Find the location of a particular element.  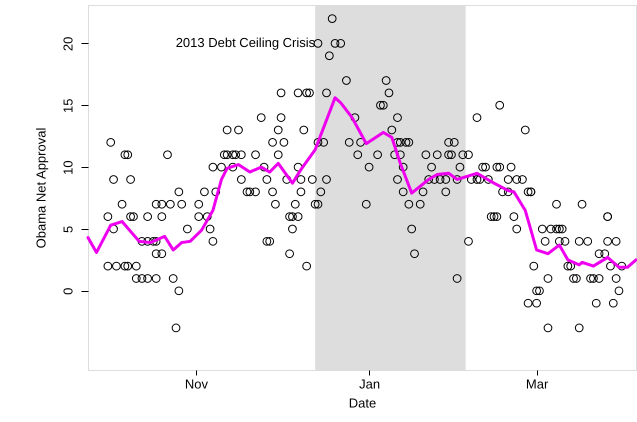

x-axis-title: Date is located at coordinates (362, 403).